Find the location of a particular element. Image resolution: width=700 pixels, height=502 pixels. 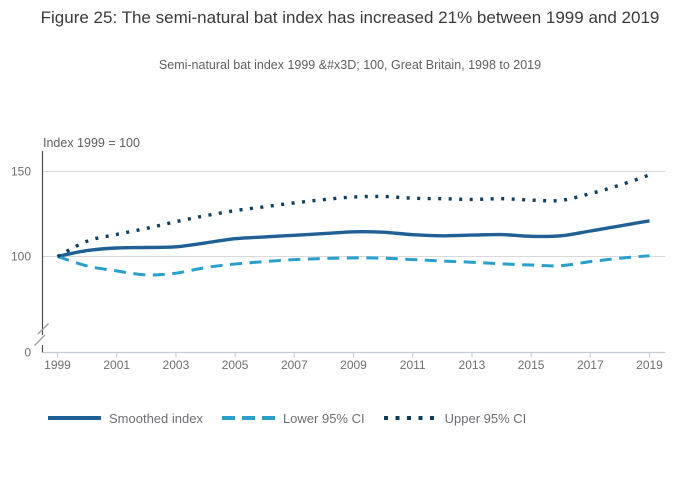

legend-item-smoothed-index: Smoothed index is located at coordinates (125, 418).